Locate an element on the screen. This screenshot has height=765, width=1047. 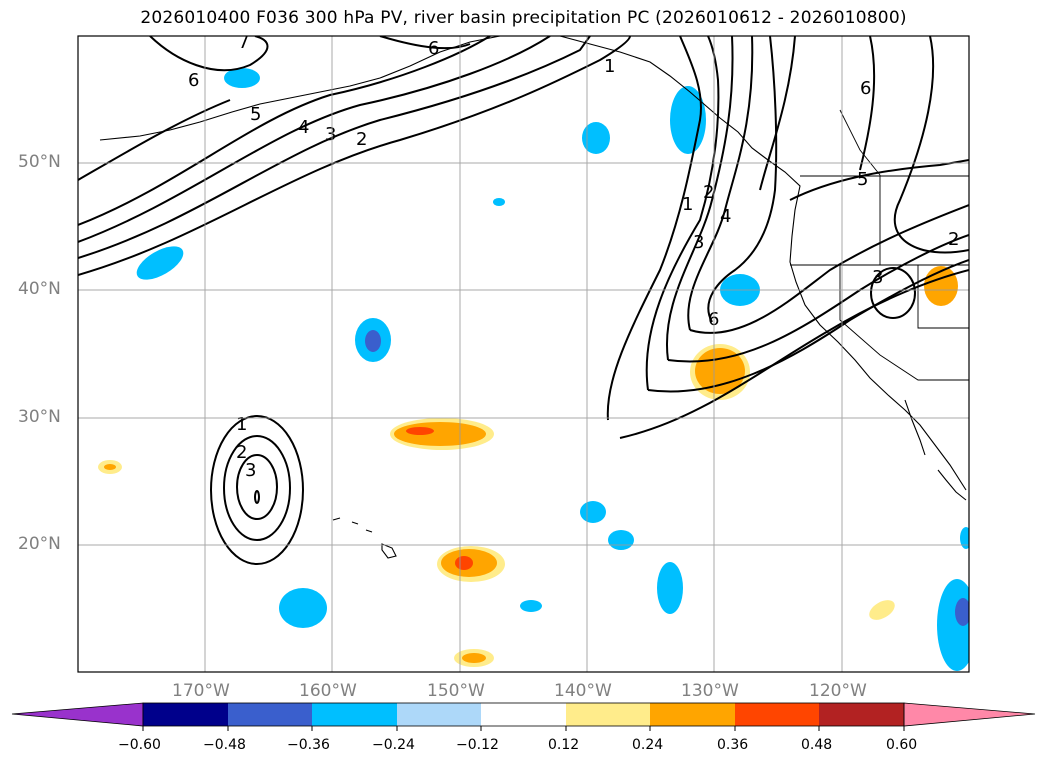
colorbar-outline is located at coordinates (523, 714).